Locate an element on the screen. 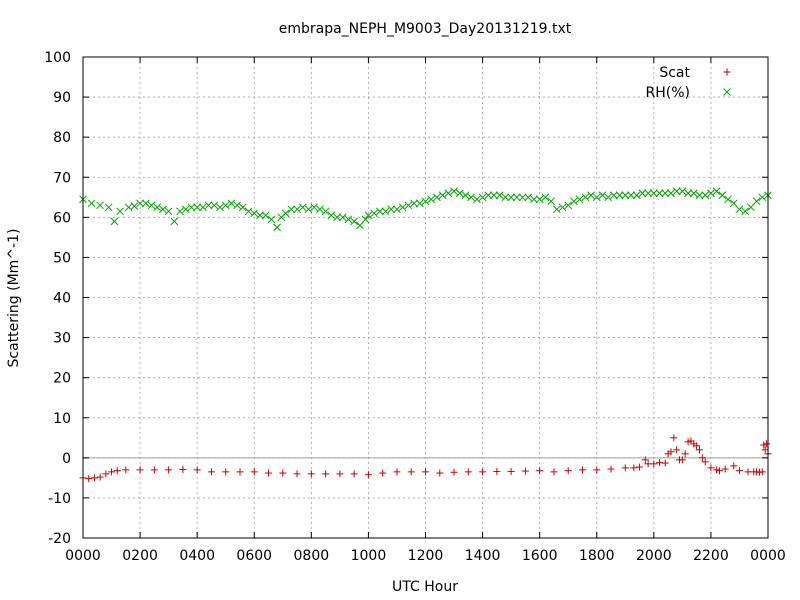 Image resolution: width=800 pixels, height=600 pixels. x-tick-label: 2200 is located at coordinates (711, 556).